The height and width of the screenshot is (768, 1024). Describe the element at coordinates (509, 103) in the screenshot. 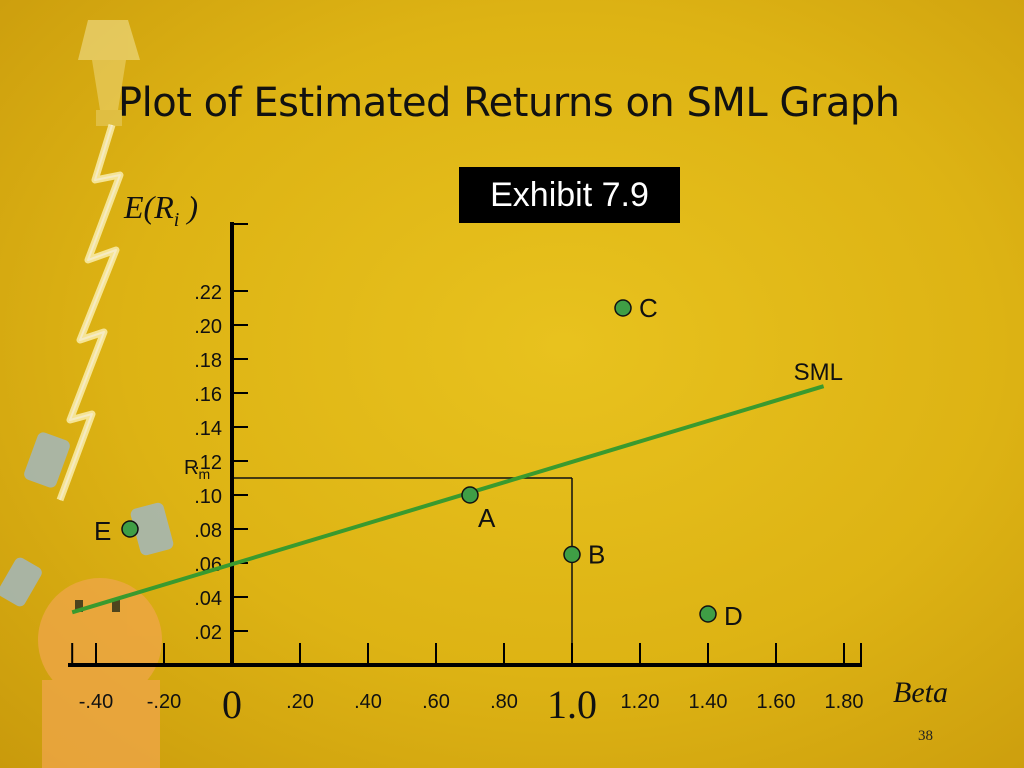

I see `slide-title: Plot of Estimated Returns on SML Graph` at that location.